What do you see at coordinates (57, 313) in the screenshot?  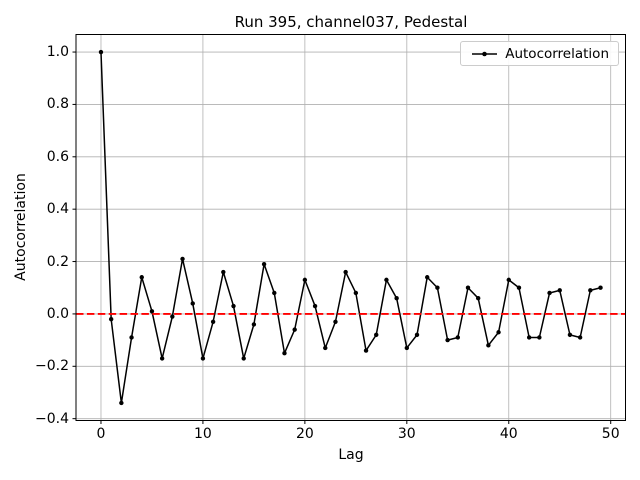 I see `y-tick-label: 0.0` at bounding box center [57, 313].